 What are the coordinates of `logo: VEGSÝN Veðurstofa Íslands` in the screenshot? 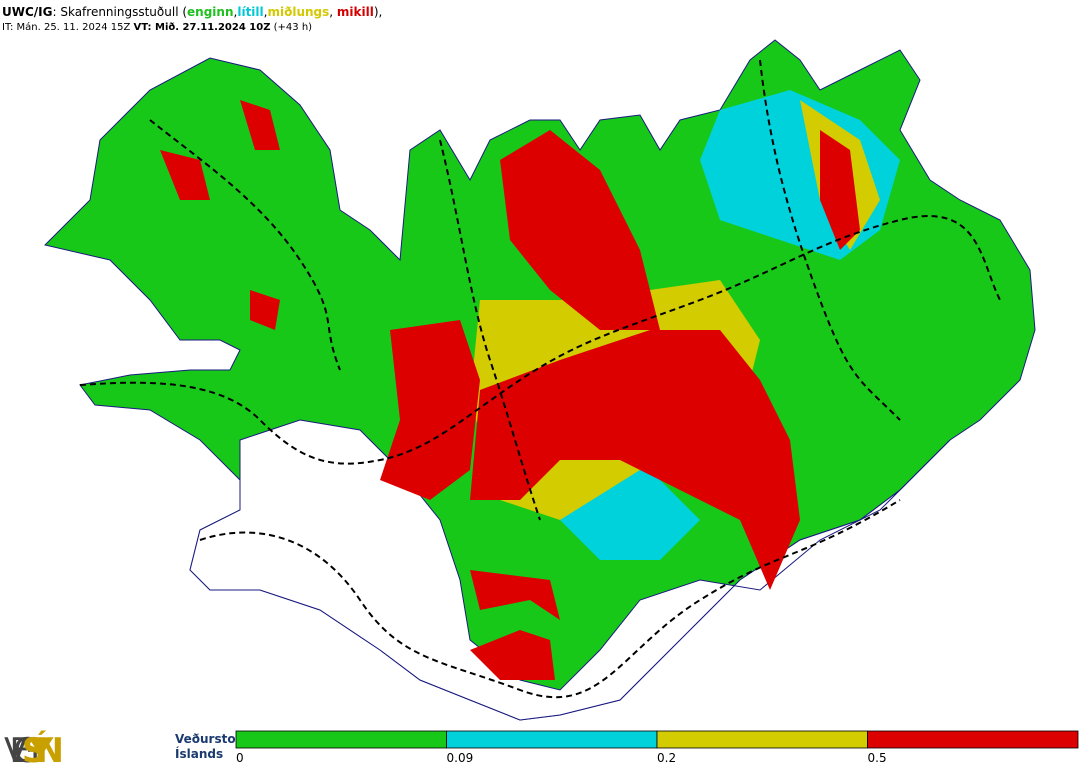 It's located at (126, 748).